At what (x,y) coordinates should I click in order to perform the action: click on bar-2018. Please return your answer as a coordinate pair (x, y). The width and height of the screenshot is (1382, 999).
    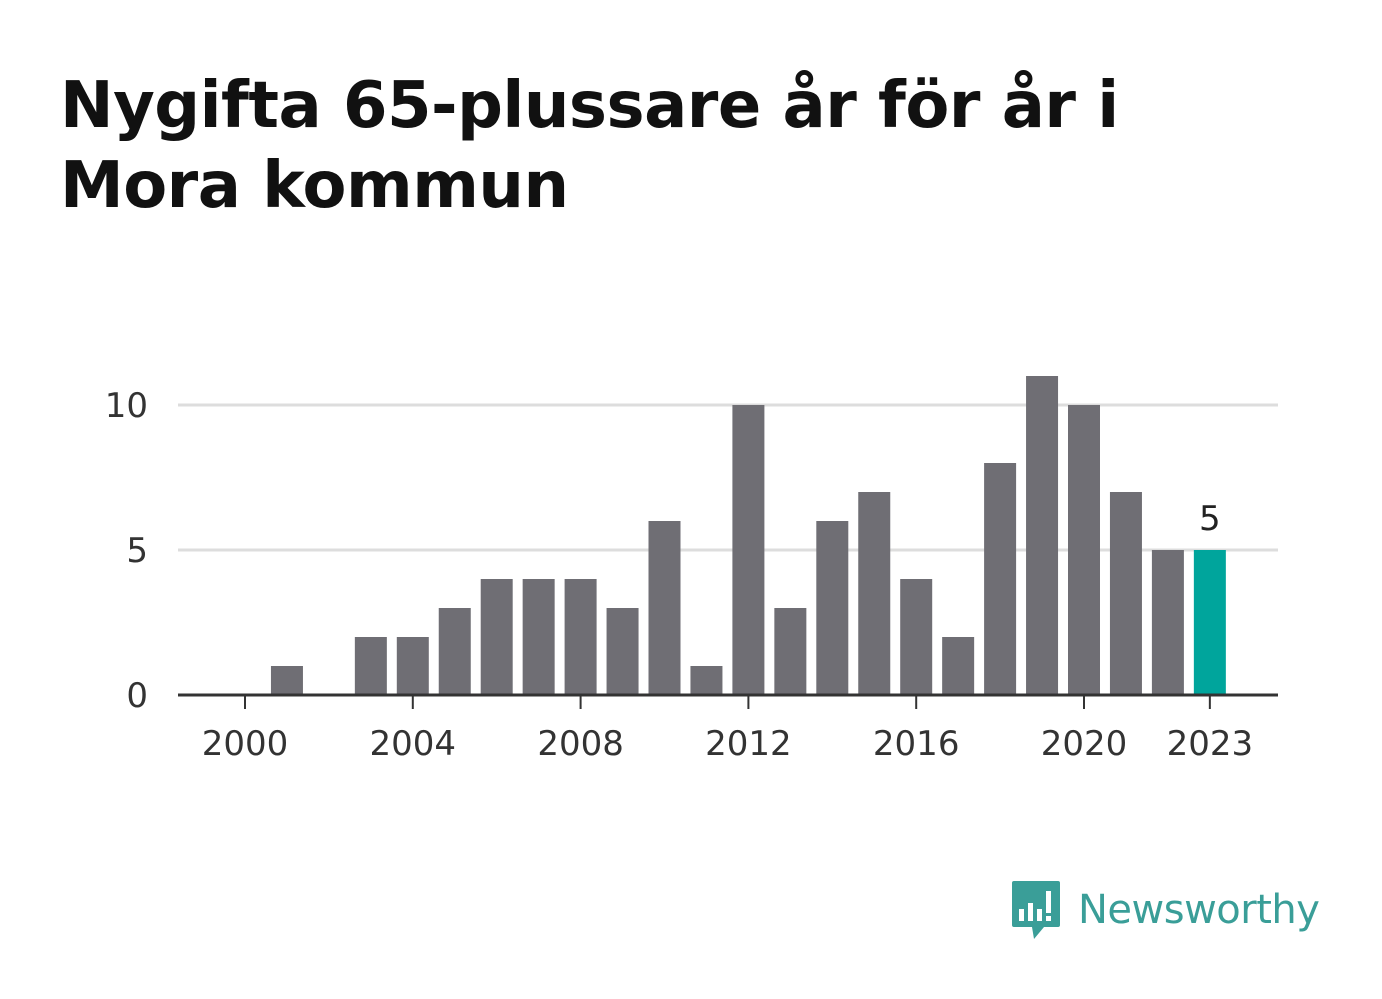
    Looking at the image, I should click on (1000, 579).